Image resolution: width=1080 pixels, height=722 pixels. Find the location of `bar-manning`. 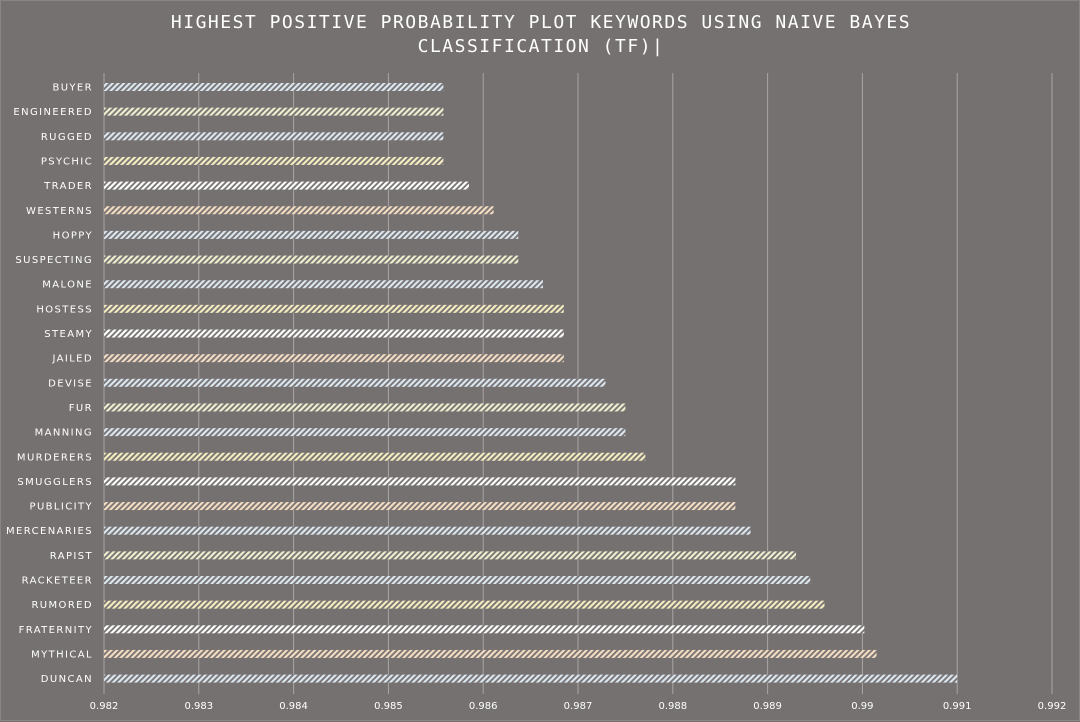

bar-manning is located at coordinates (365, 432).